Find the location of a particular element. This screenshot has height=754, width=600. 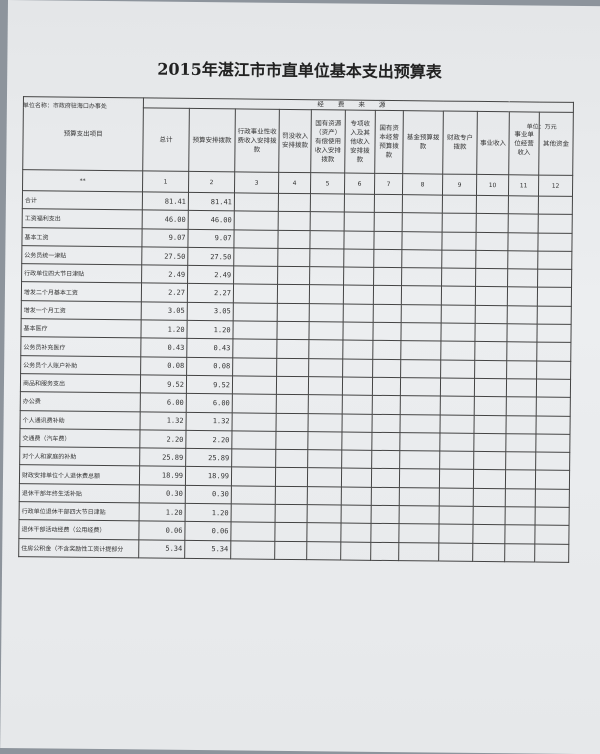

column-index: 5 is located at coordinates (327, 183).